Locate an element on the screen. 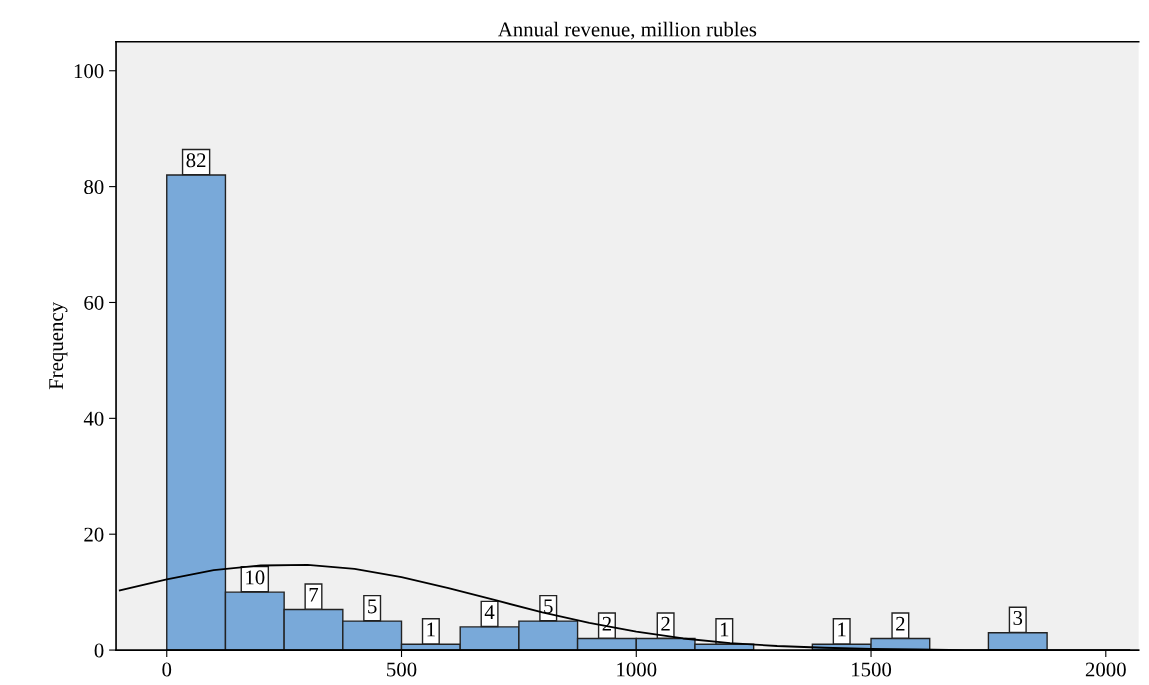 The height and width of the screenshot is (685, 1149). y-tick-label: 100 is located at coordinates (89, 71).